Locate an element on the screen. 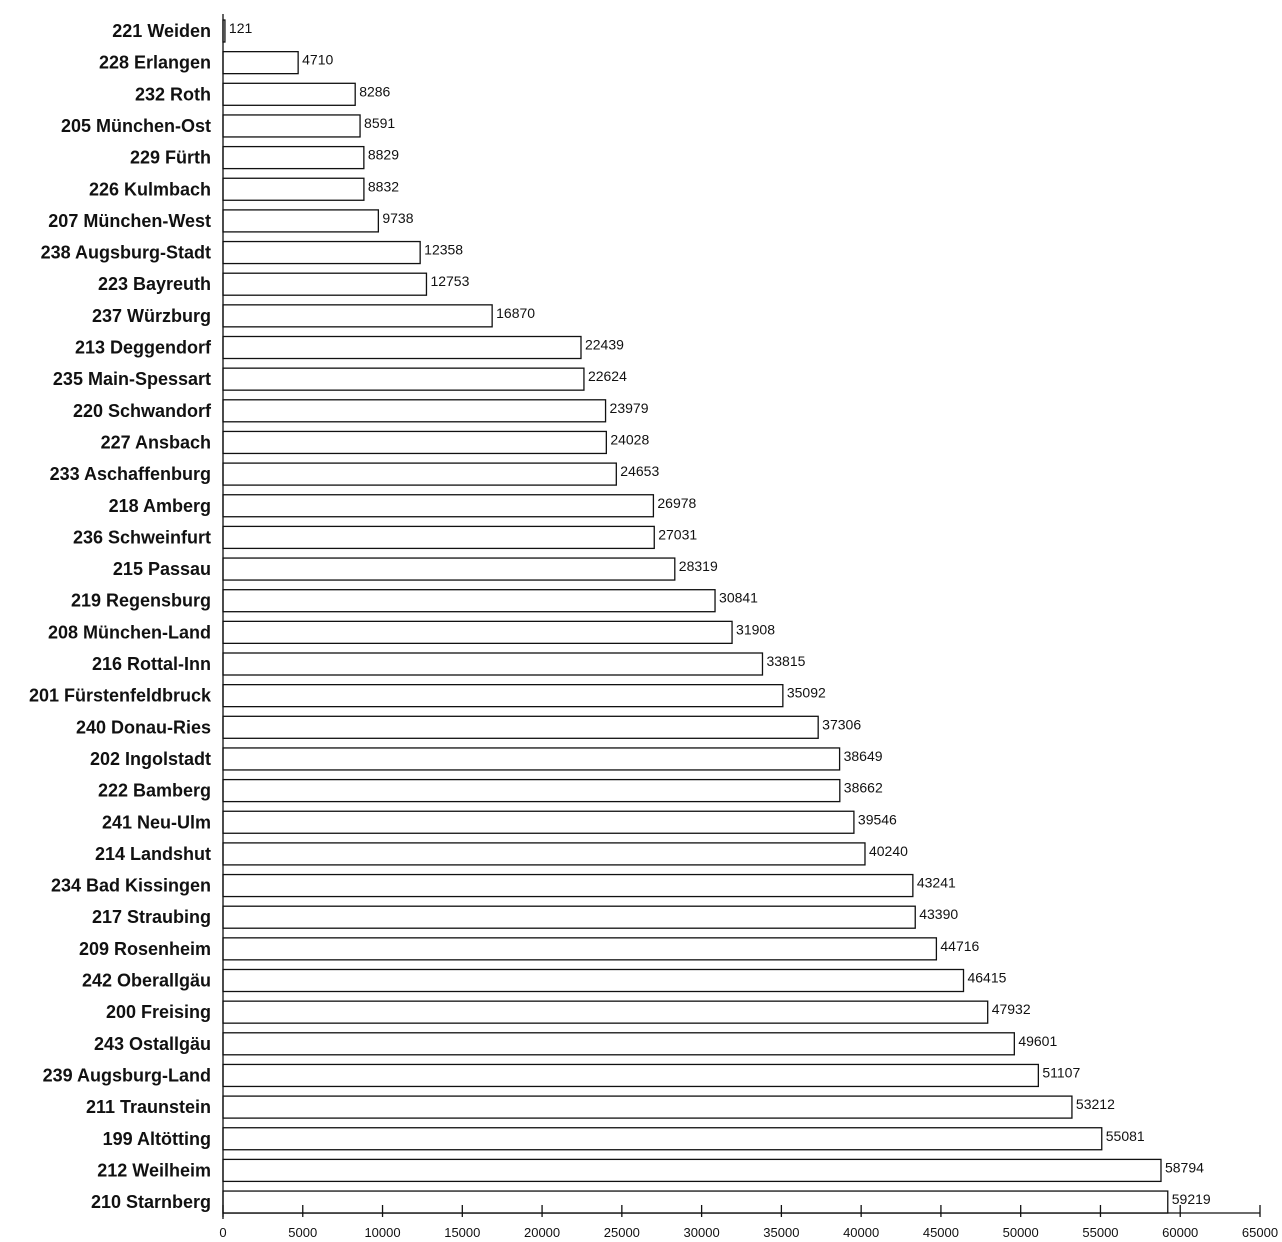 This screenshot has height=1242, width=1282. category-label: 243 Ostallgäu is located at coordinates (152, 1044).